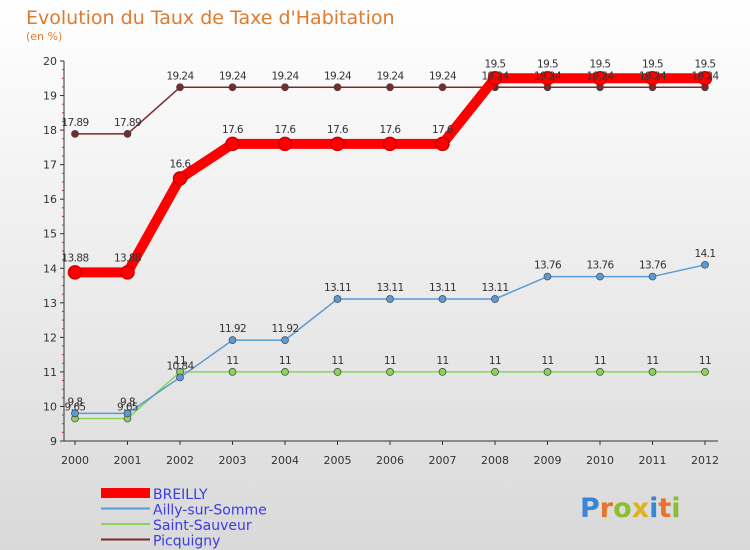  I want to click on logo-letter: t, so click(664, 508).